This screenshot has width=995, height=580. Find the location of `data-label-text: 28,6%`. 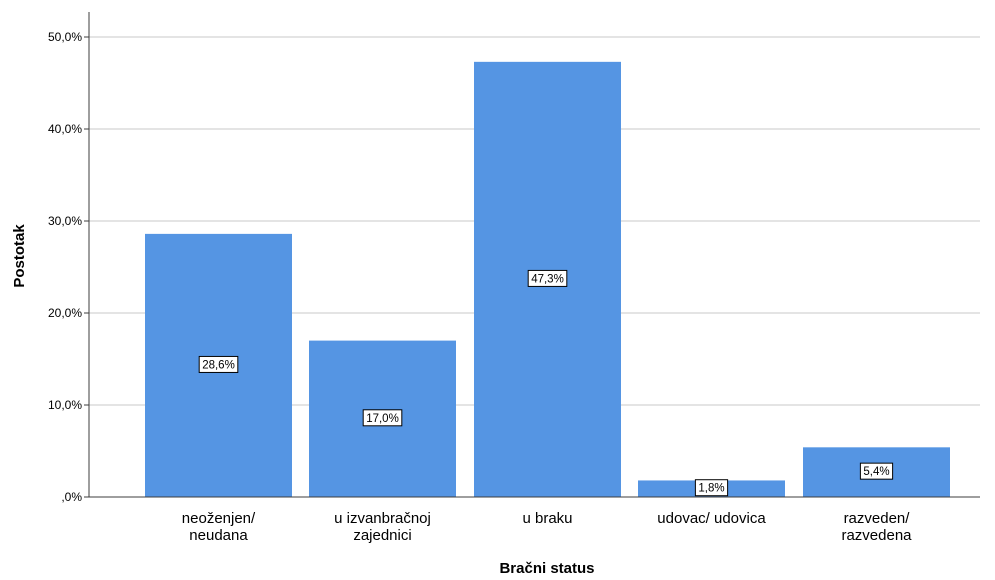

data-label-text: 28,6% is located at coordinates (218, 365).